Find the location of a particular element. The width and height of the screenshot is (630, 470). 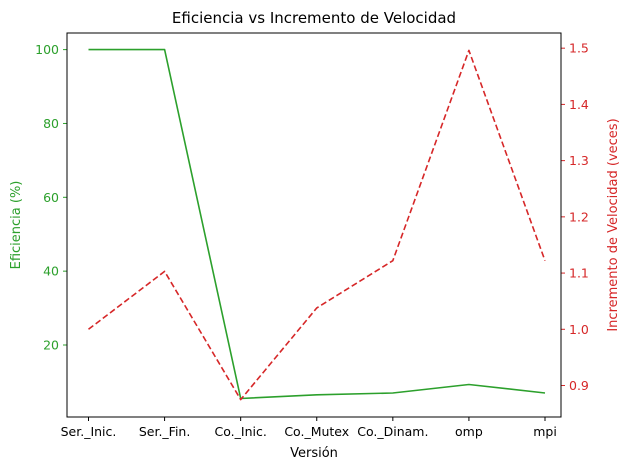

right-y-tick-label: 1.2 is located at coordinates (579, 216).